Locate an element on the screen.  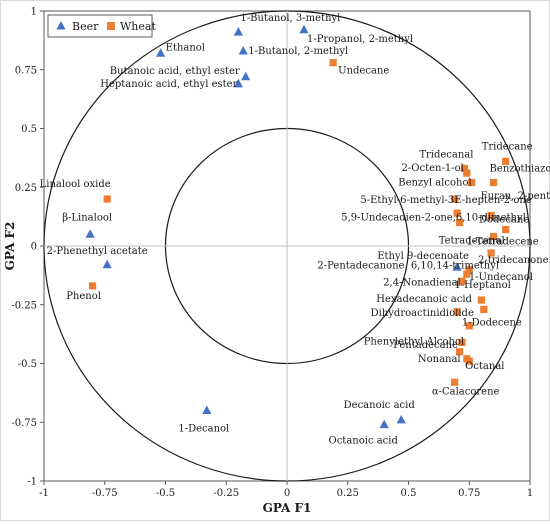
point-label: α-Calacorene is located at coordinates (466, 391).